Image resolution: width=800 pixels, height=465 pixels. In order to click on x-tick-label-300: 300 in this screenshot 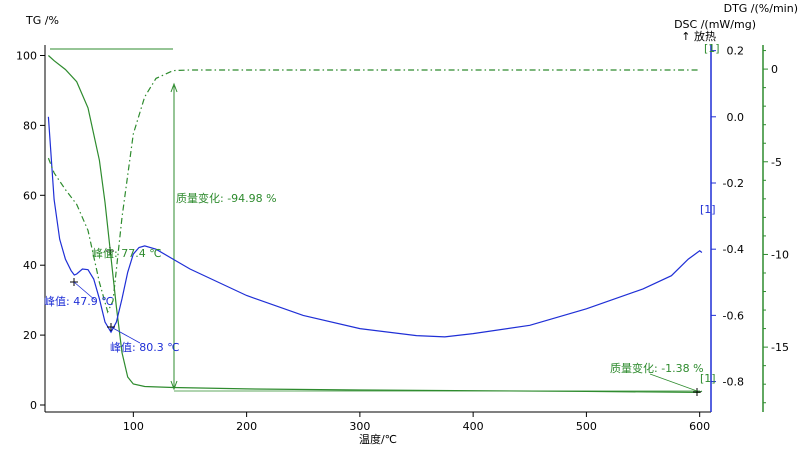, I will do `click(359, 426)`.